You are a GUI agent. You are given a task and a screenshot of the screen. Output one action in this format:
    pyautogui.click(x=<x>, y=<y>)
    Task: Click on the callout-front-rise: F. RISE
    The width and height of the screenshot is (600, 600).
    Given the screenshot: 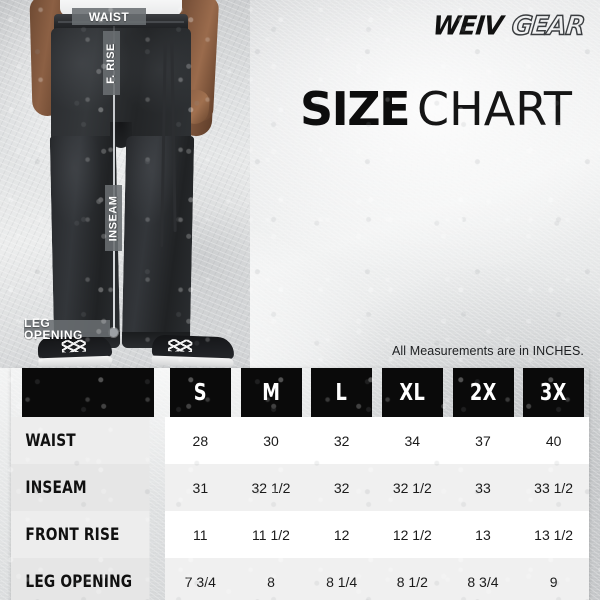 What is the action you would take?
    pyautogui.click(x=111, y=63)
    